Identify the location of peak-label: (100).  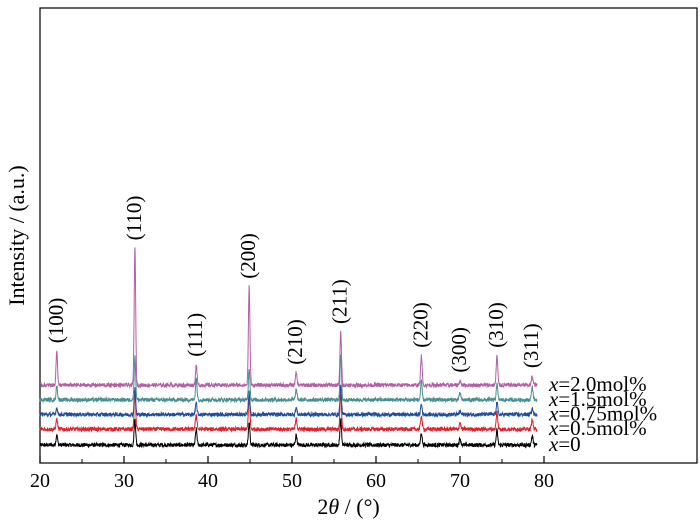
(56, 321).